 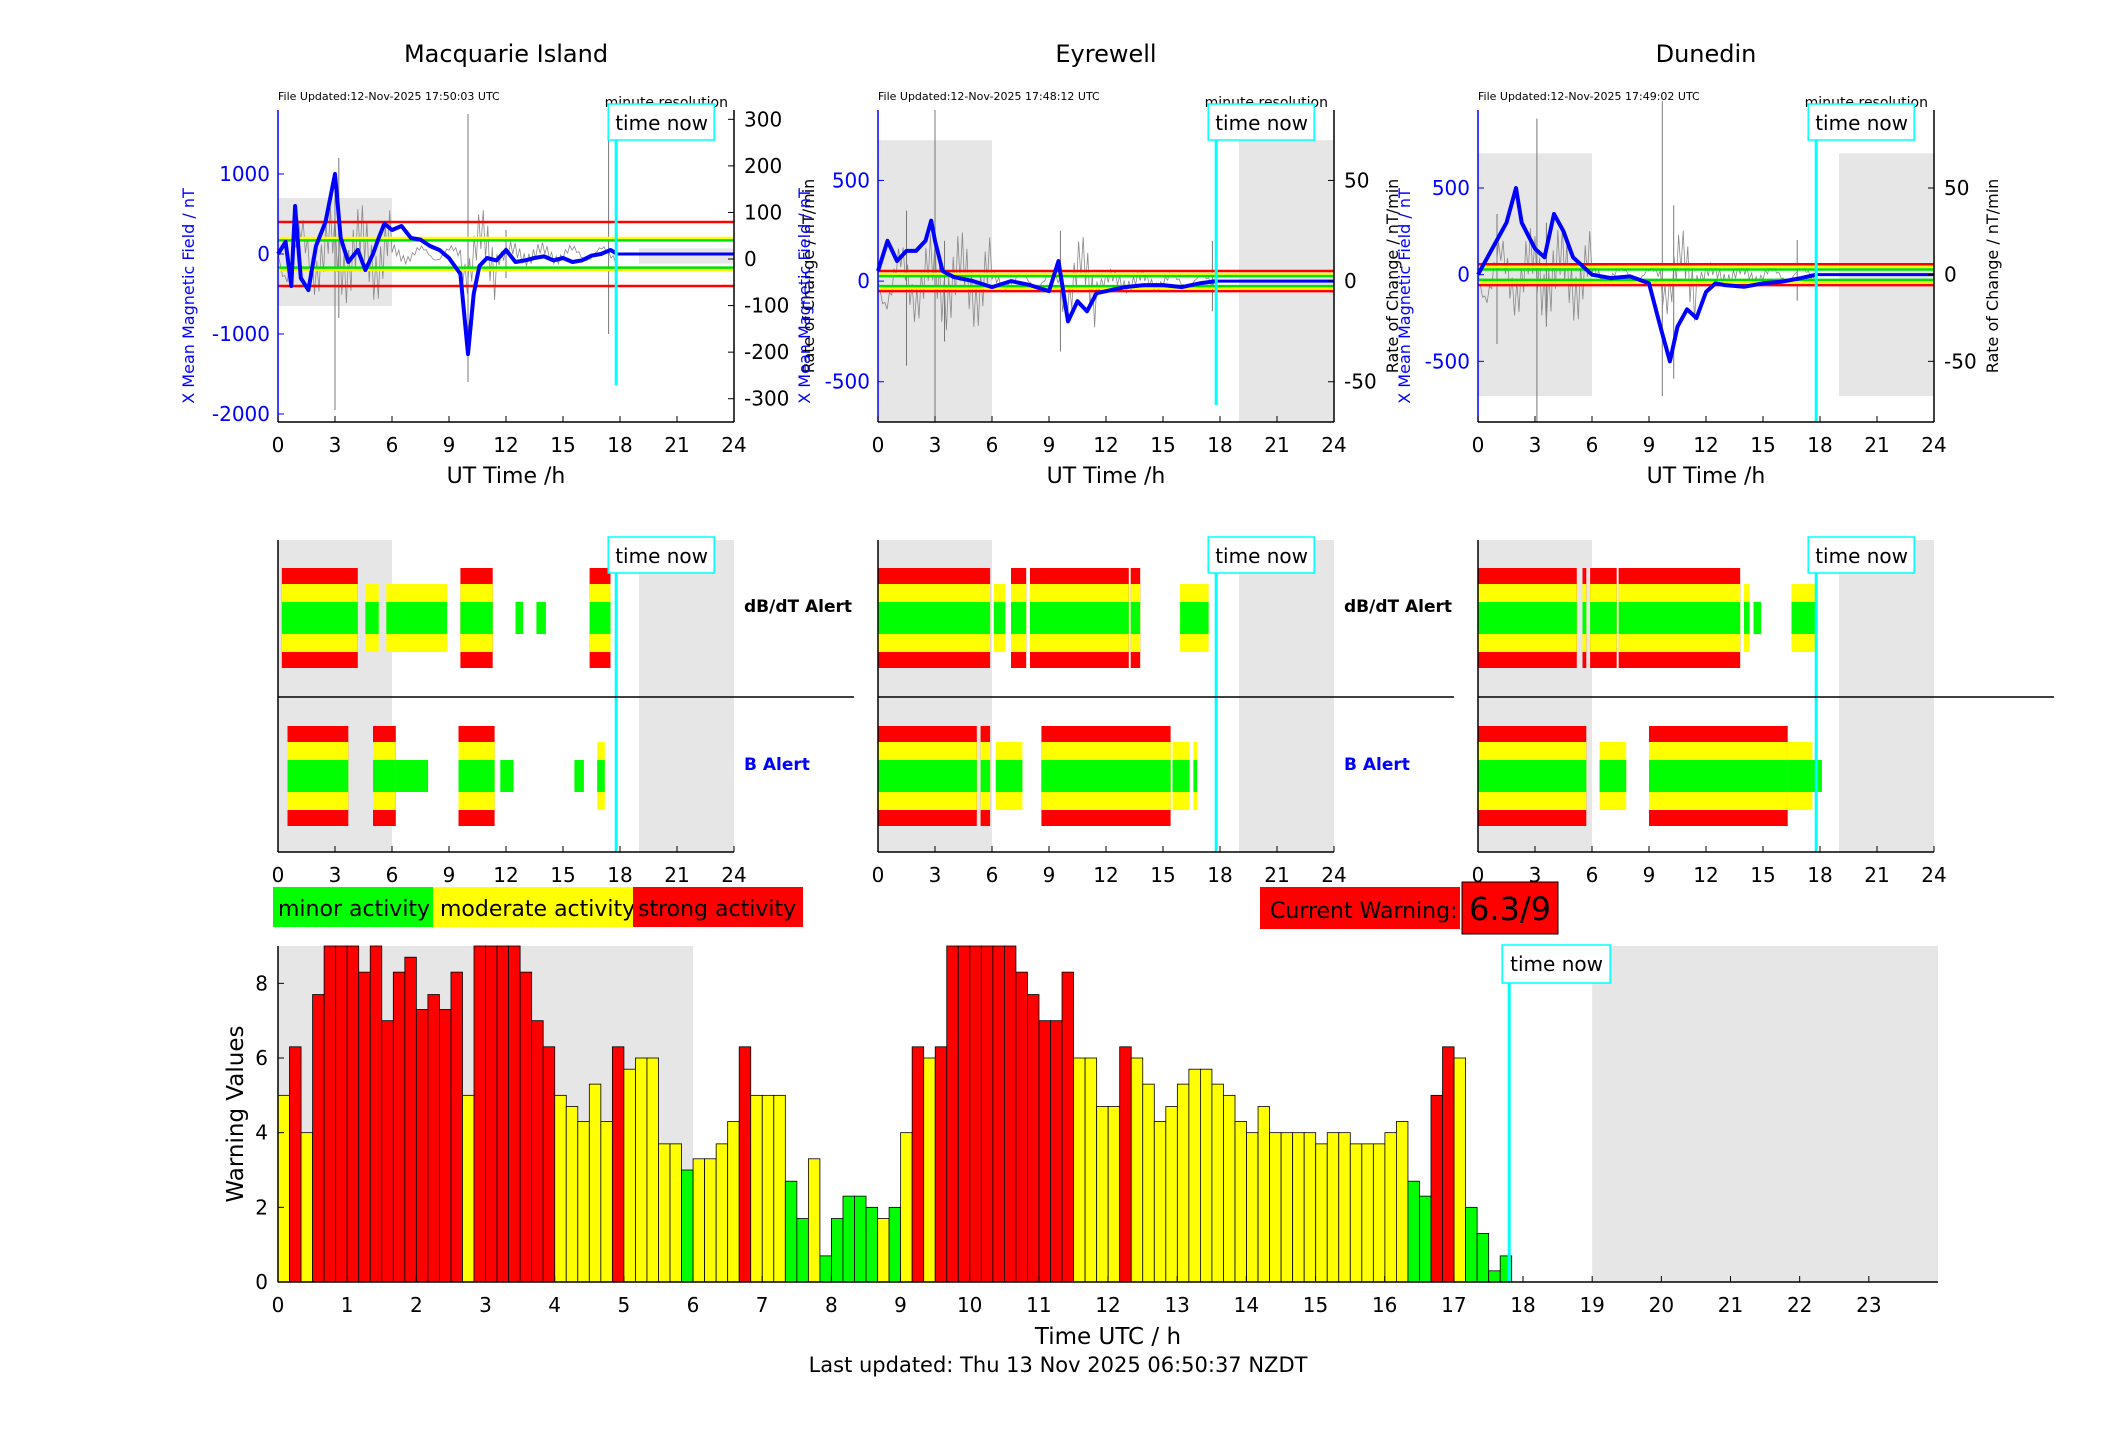 What do you see at coordinates (1763, 711) in the screenshot?
I see `alert-panel-2: time now 0 3 6 9 12 15 18 21 24` at bounding box center [1763, 711].